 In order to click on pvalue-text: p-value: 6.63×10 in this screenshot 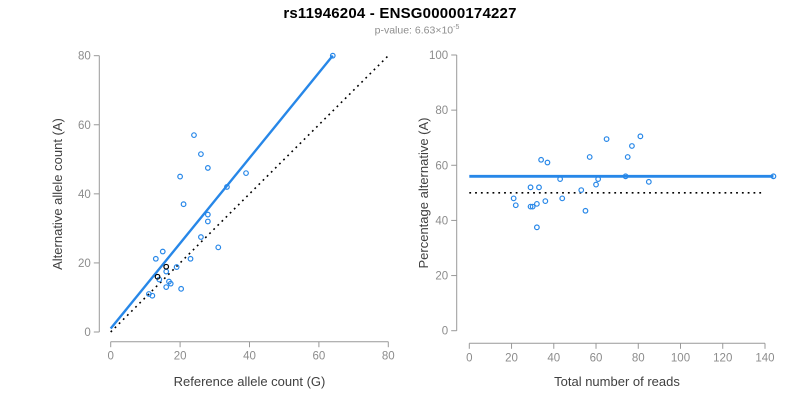, I will do `click(414, 30)`.